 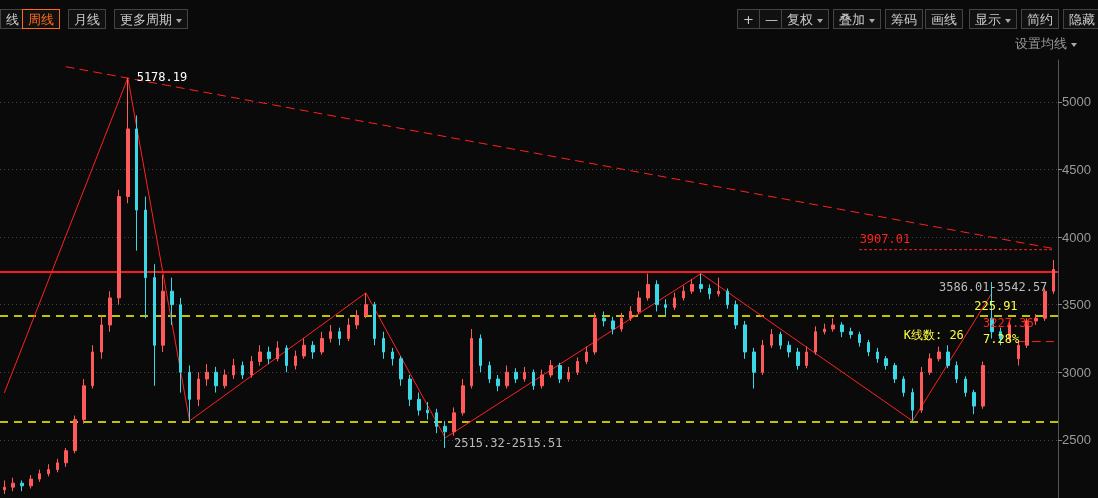 I want to click on text: 设置均线, so click(x=1041, y=43).